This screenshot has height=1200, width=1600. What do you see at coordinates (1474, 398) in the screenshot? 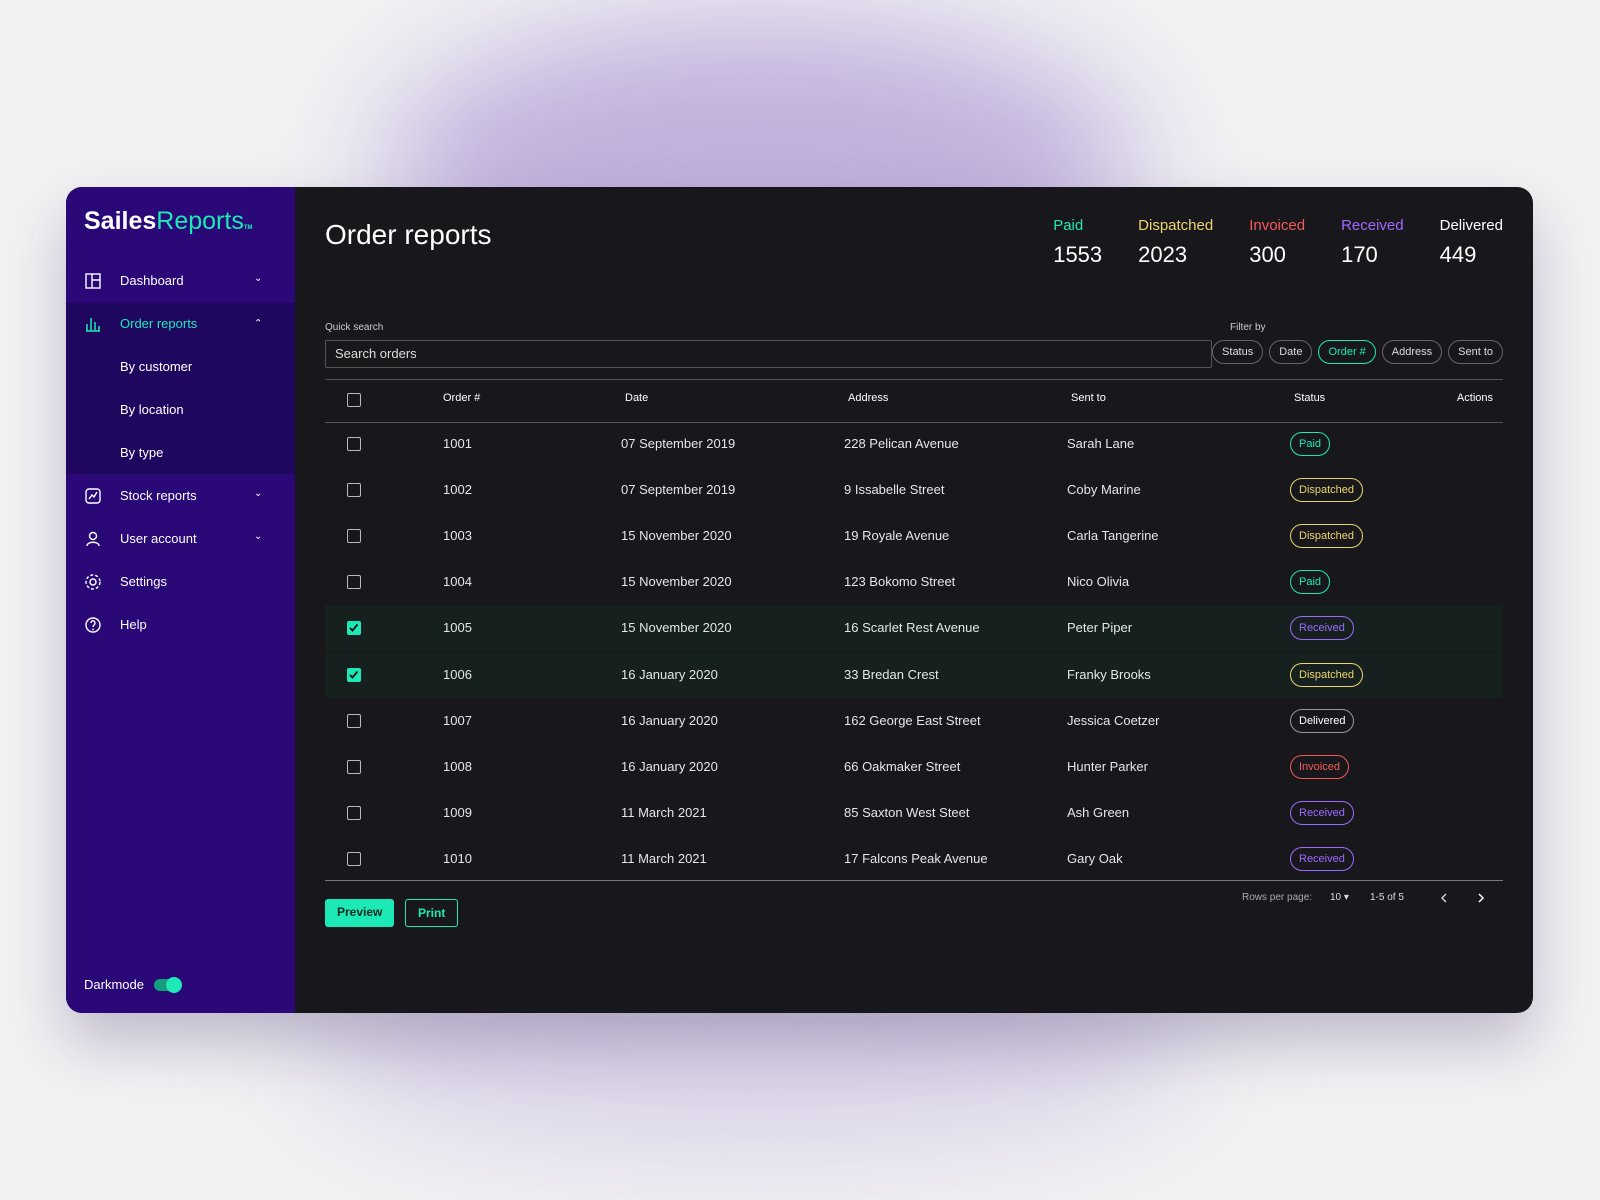
I see `column-header: Actions` at bounding box center [1474, 398].